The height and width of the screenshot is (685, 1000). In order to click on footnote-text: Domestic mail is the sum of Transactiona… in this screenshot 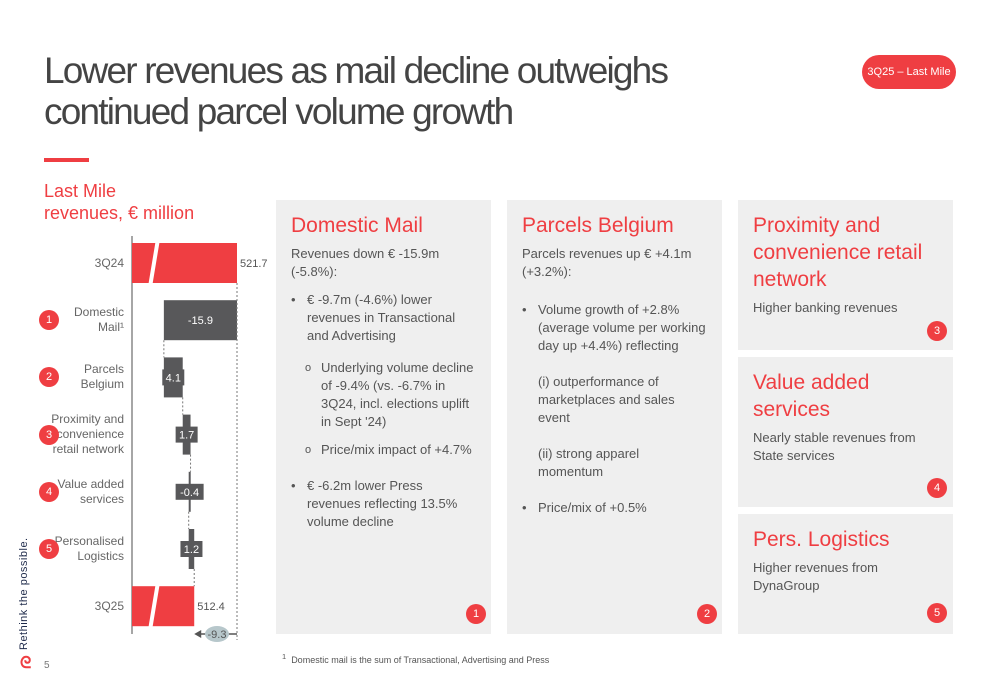, I will do `click(420, 660)`.